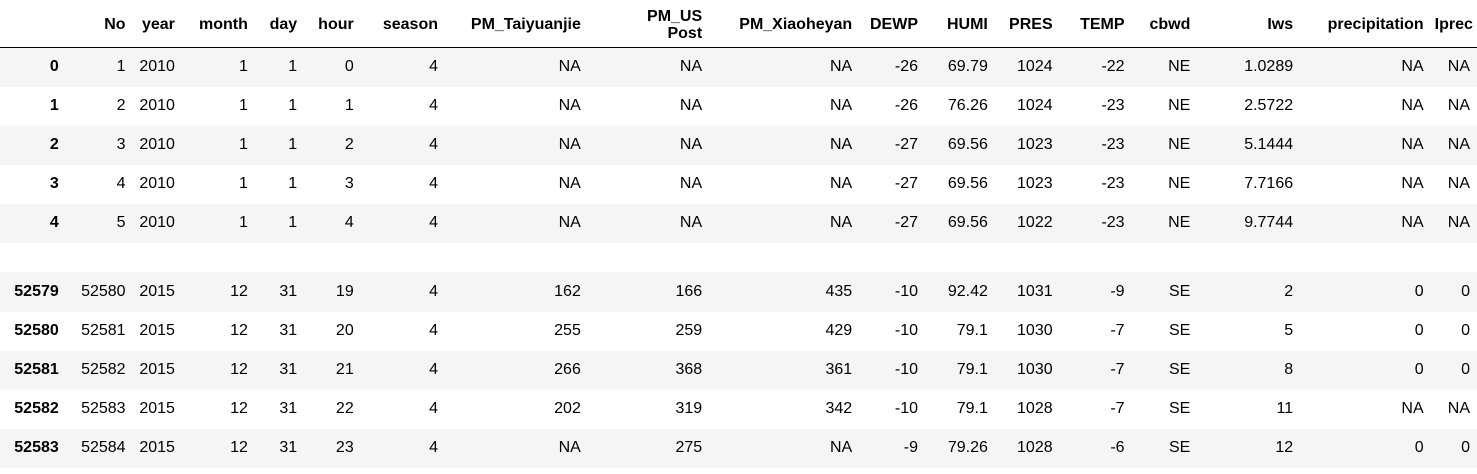 This screenshot has height=474, width=1477. Describe the element at coordinates (1269, 183) in the screenshot. I see `table-cell: 7.7166` at that location.